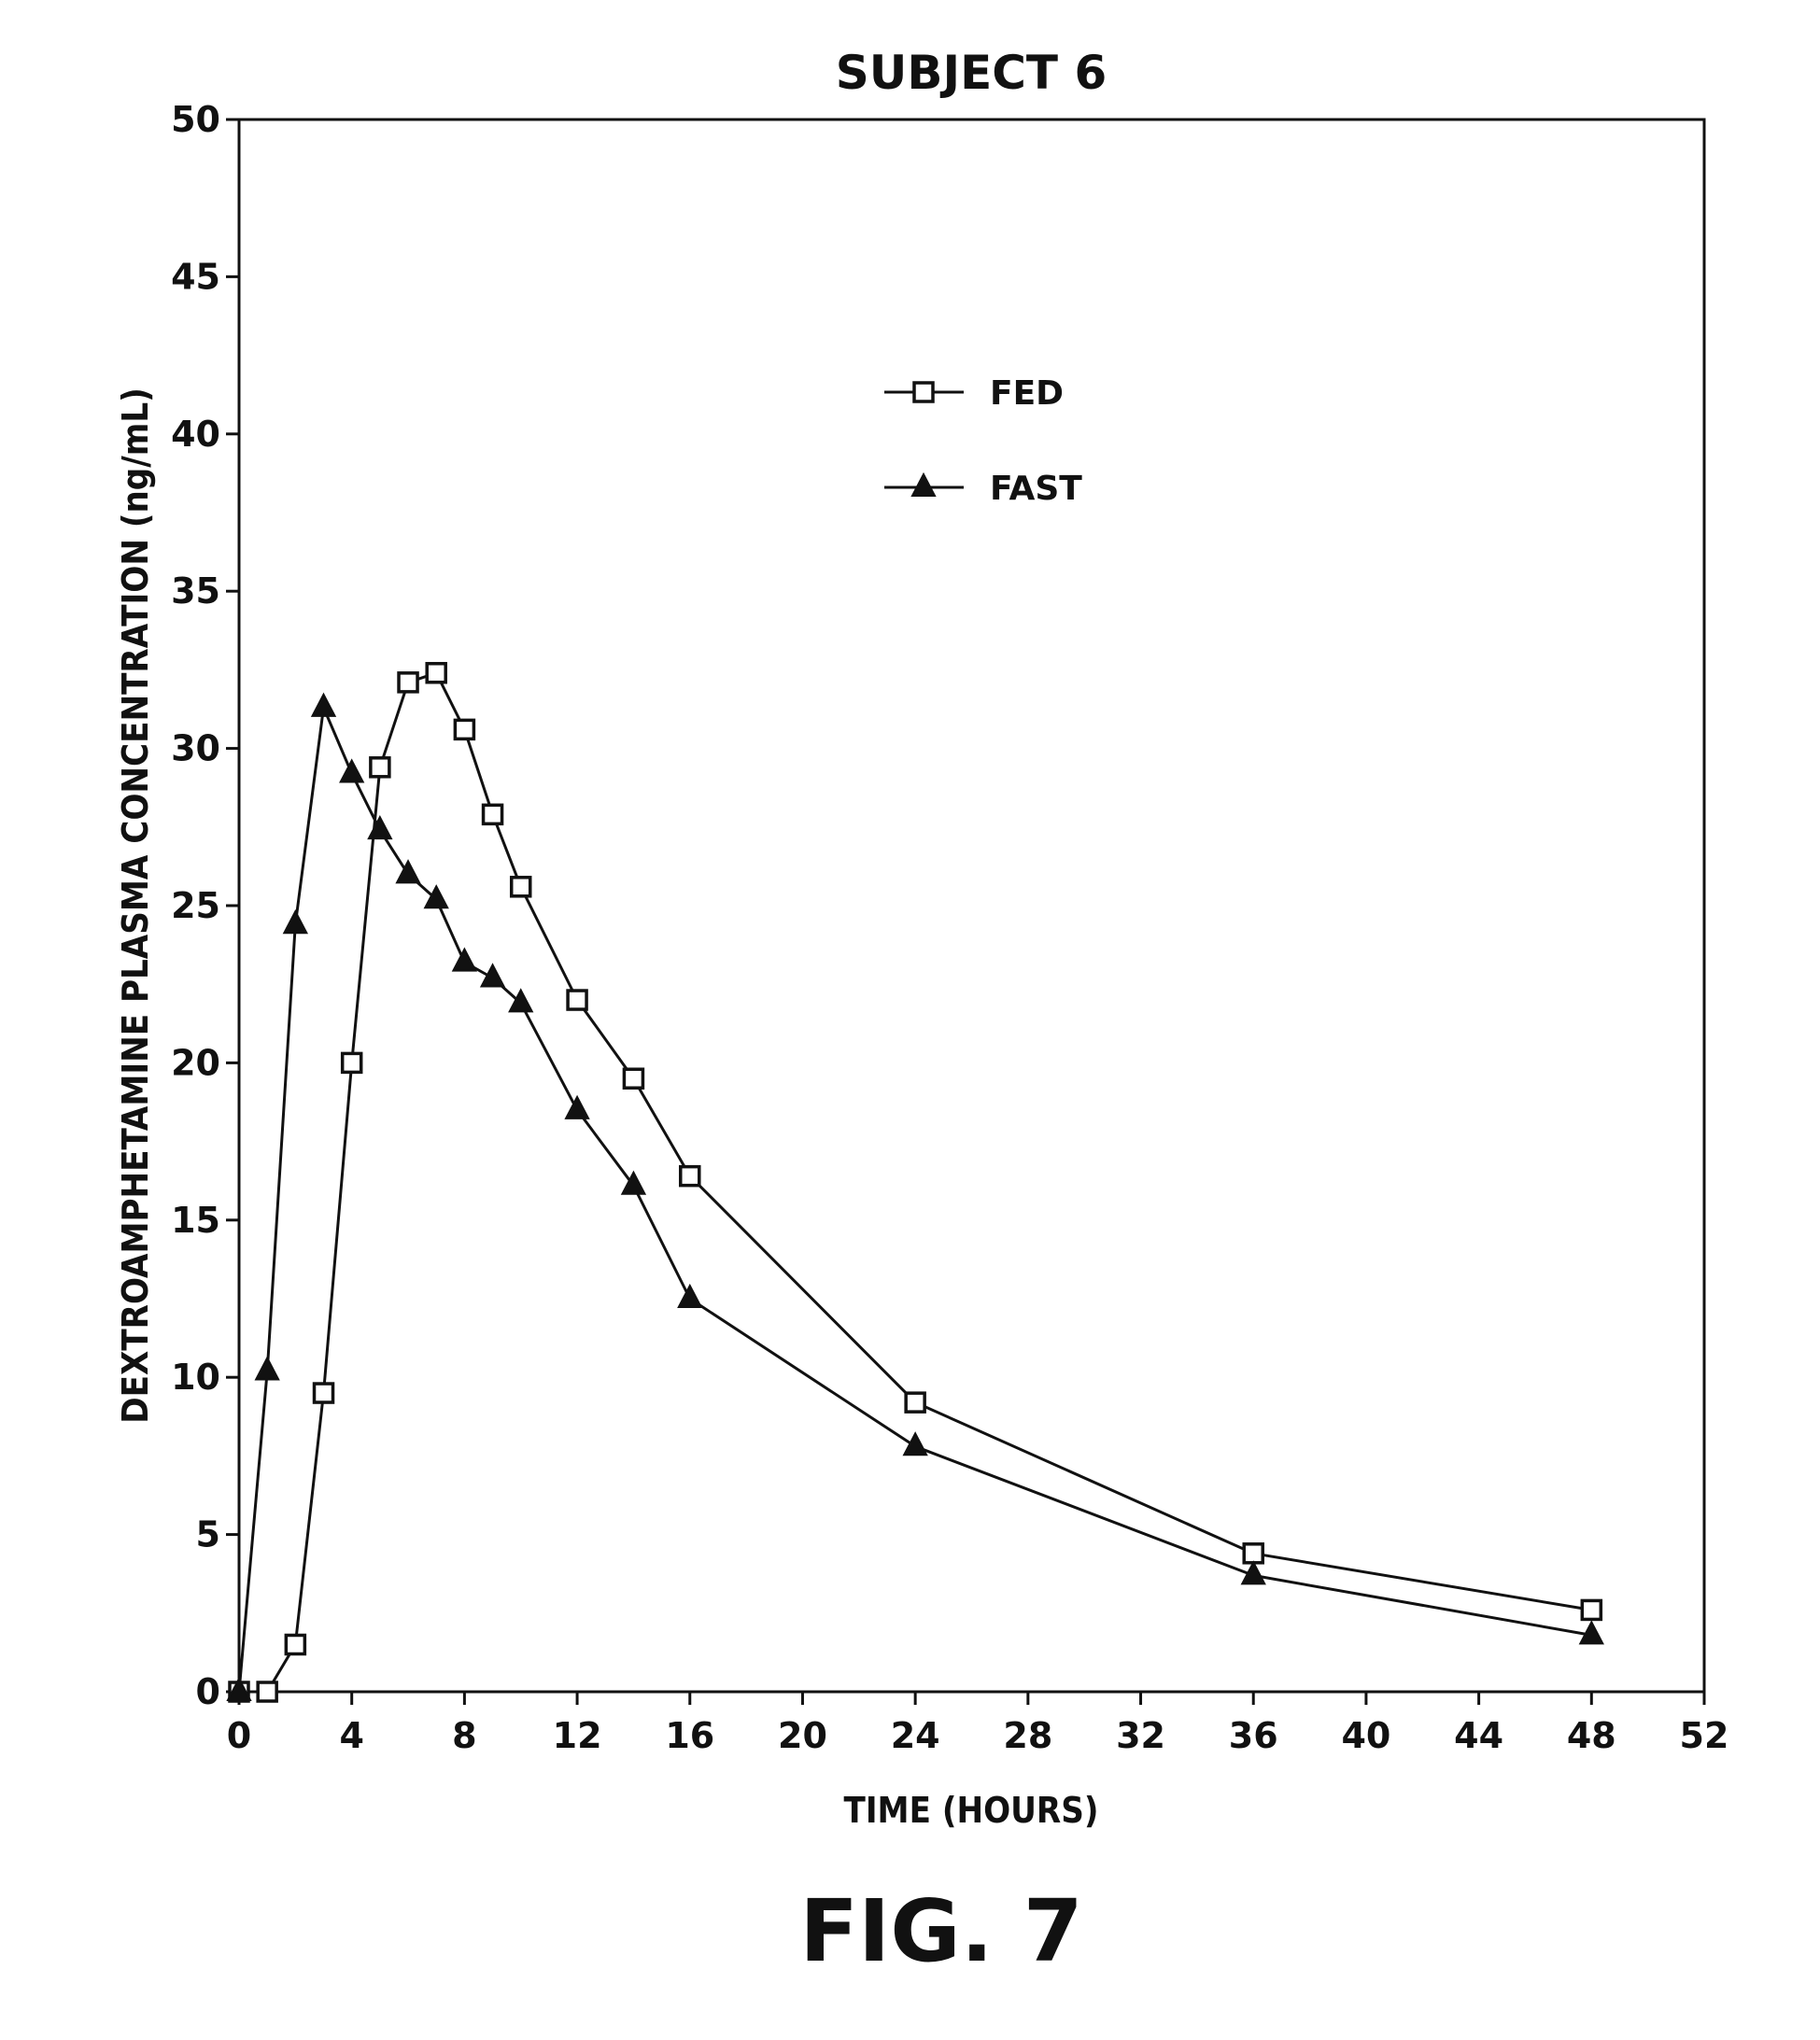 The height and width of the screenshot is (2040, 1820). I want to click on x-tick-label: 8, so click(464, 1735).